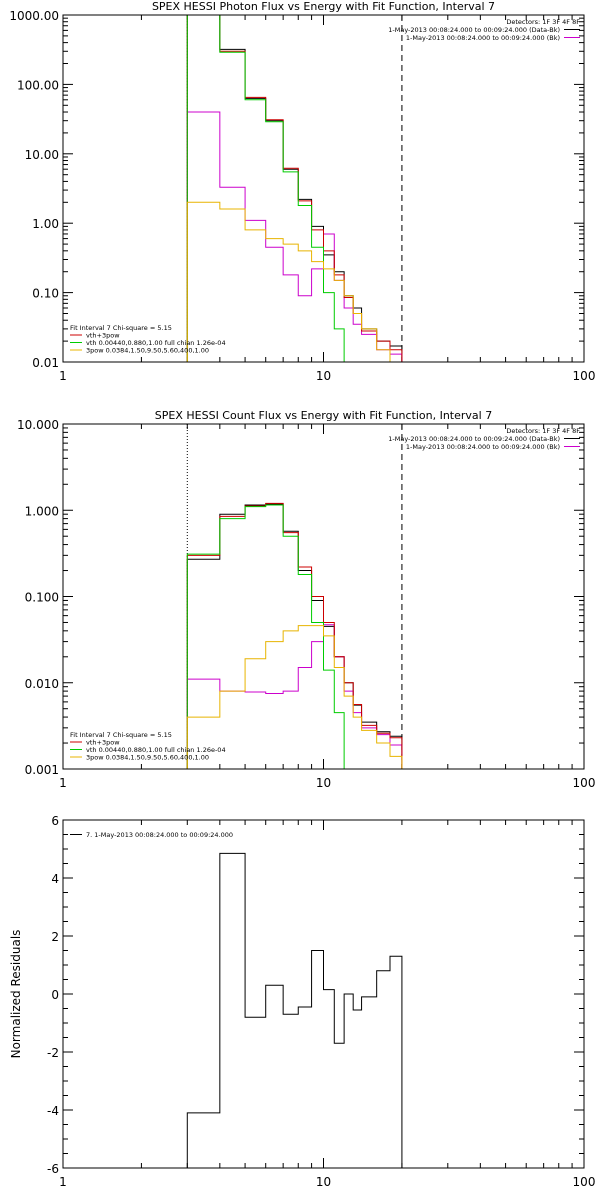 Image resolution: width=600 pixels, height=1204 pixels. Describe the element at coordinates (53, 1111) in the screenshot. I see `y-tick-label: -4` at that location.